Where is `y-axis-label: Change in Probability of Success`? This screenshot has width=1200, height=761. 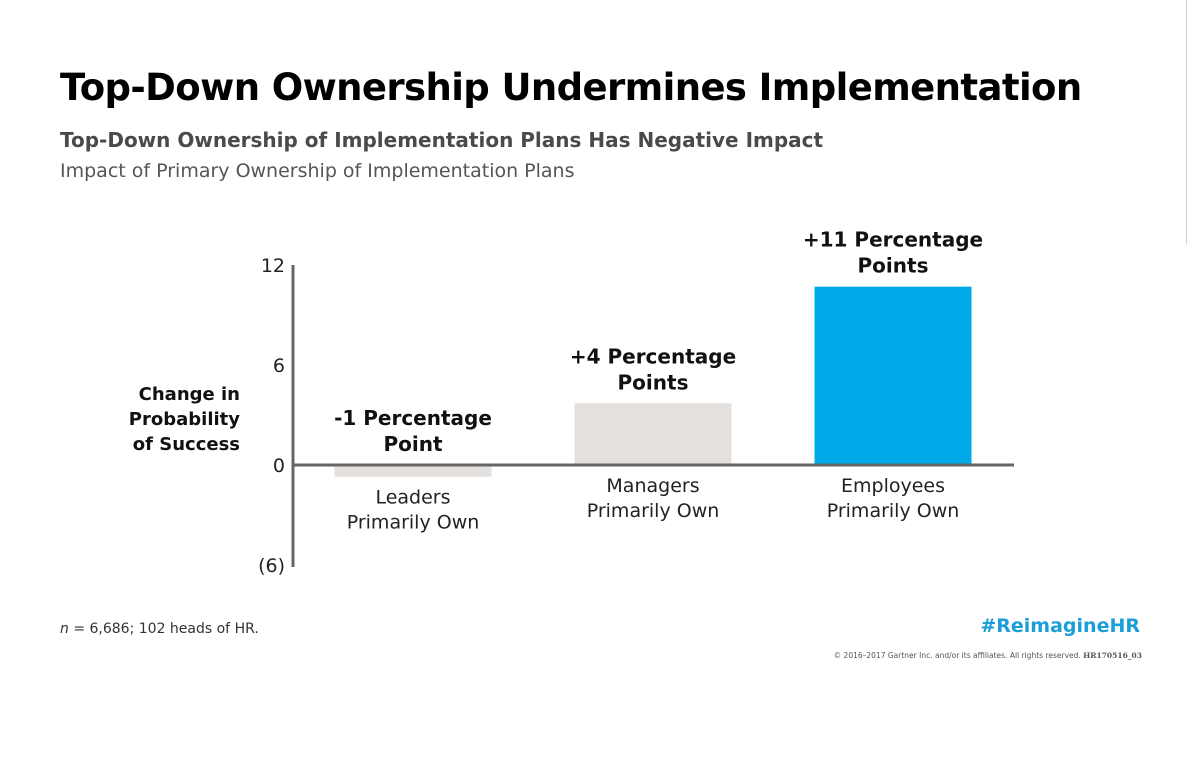 y-axis-label: Change in Probability of Success is located at coordinates (170, 419).